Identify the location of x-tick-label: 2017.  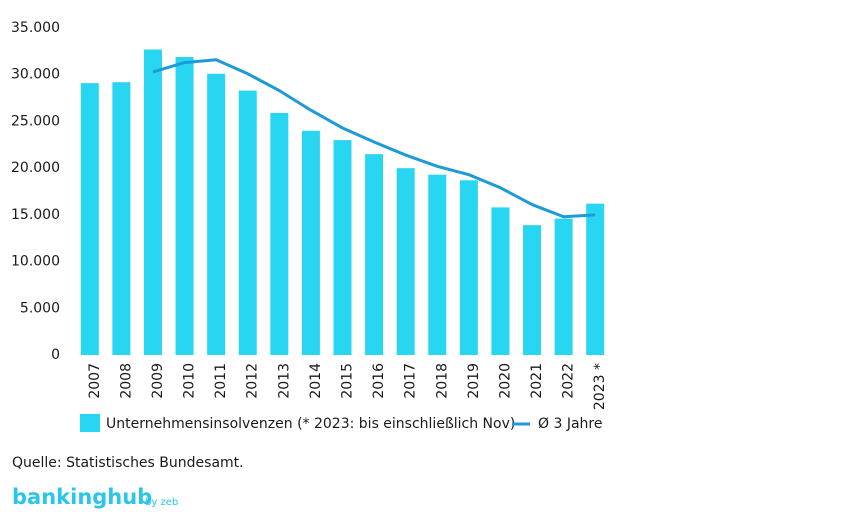
(411, 381).